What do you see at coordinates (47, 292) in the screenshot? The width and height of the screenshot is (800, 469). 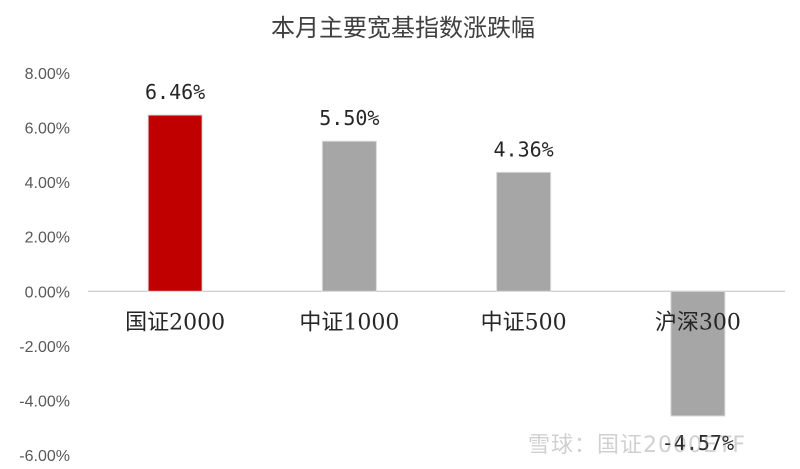 I see `y-tick-label: 0.00%` at bounding box center [47, 292].